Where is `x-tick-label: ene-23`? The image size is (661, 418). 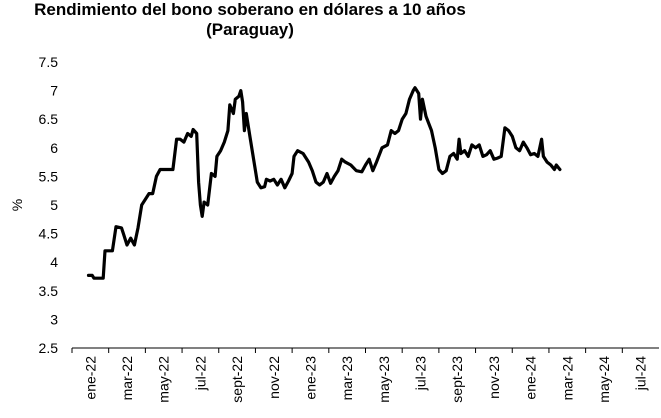
x-tick-label: ene-23 is located at coordinates (310, 378).